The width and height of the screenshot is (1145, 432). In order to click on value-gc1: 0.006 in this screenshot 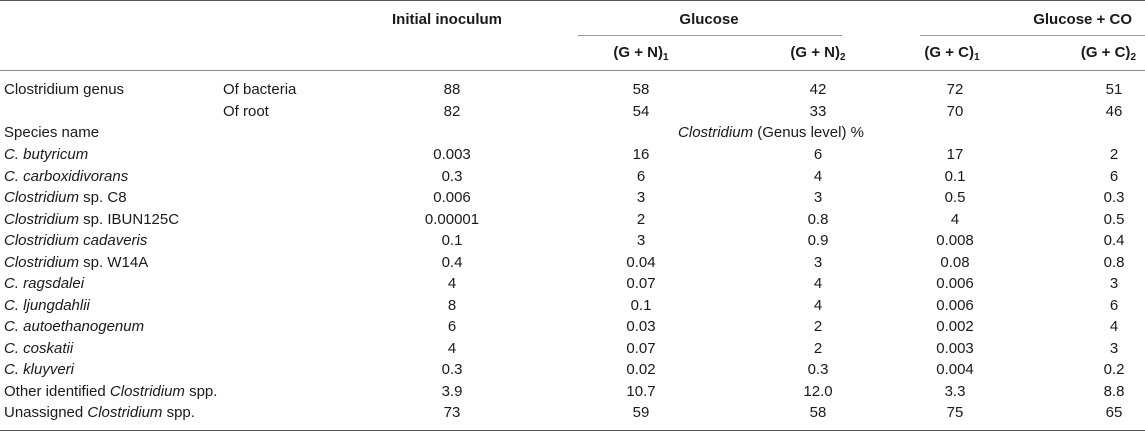, I will do `click(955, 283)`.